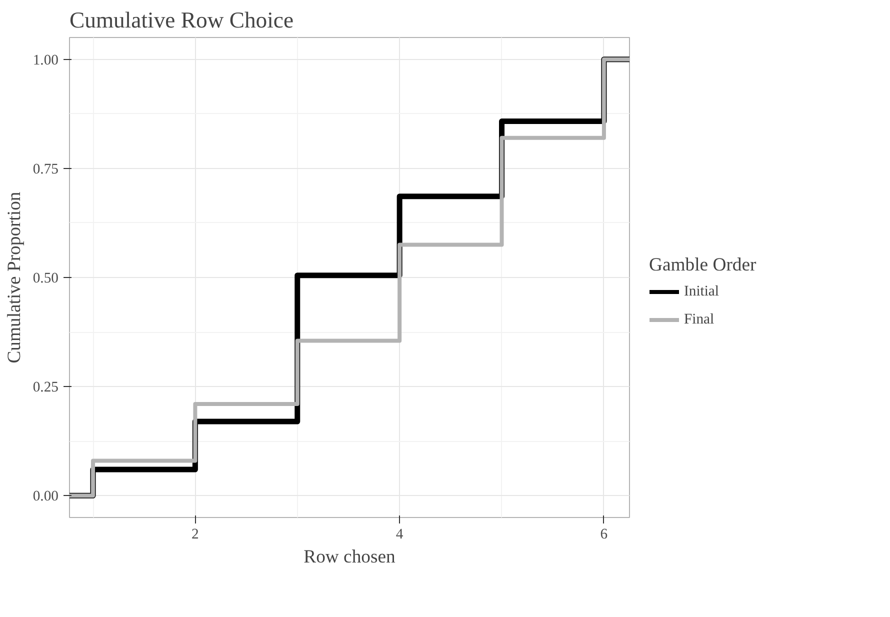  I want to click on x-tick-label: 6, so click(604, 534).